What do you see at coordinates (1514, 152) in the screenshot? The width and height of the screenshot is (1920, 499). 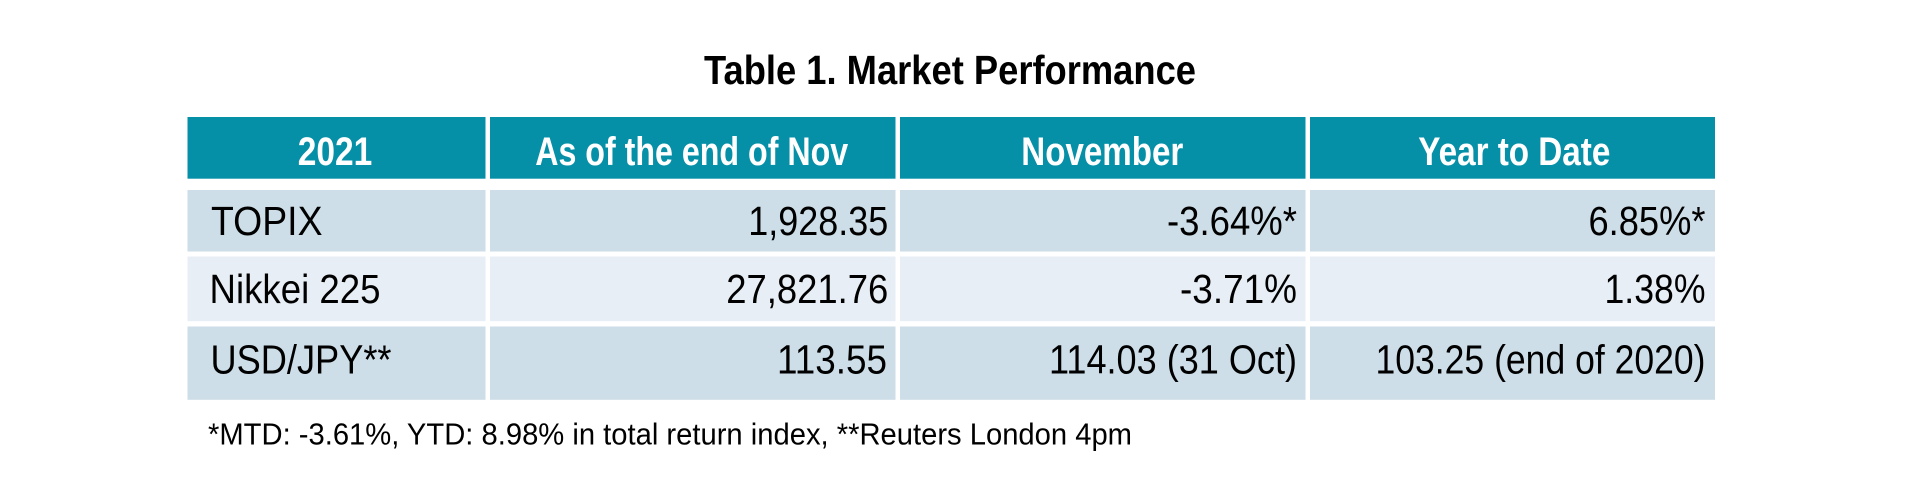 I see `svg-text: Year to Date` at bounding box center [1514, 152].